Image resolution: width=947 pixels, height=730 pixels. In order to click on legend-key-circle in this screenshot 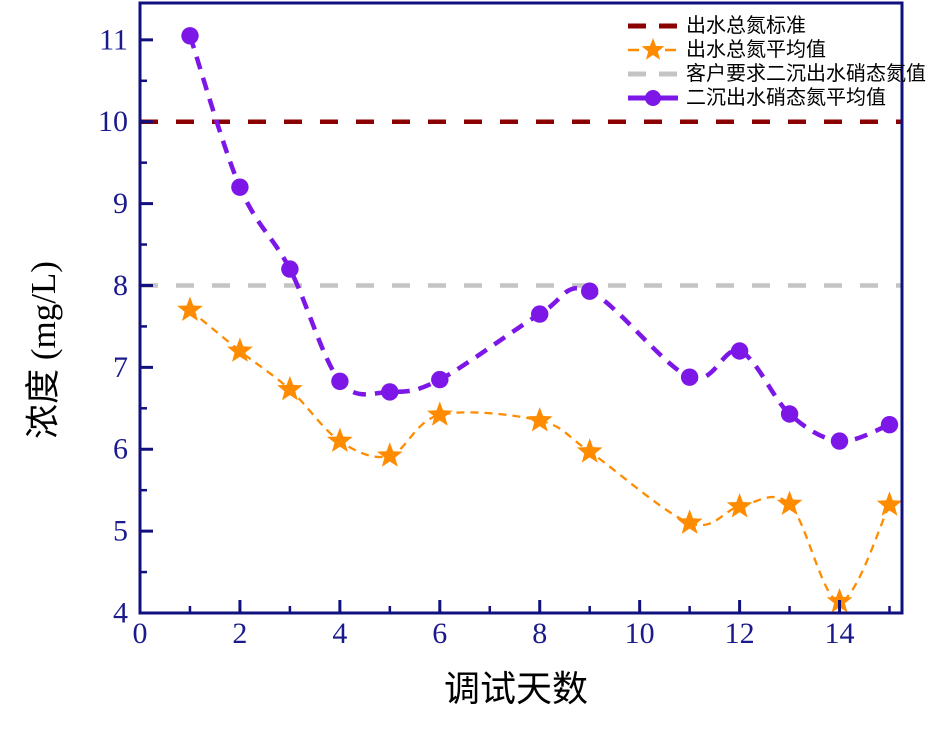, I will do `click(653, 98)`.